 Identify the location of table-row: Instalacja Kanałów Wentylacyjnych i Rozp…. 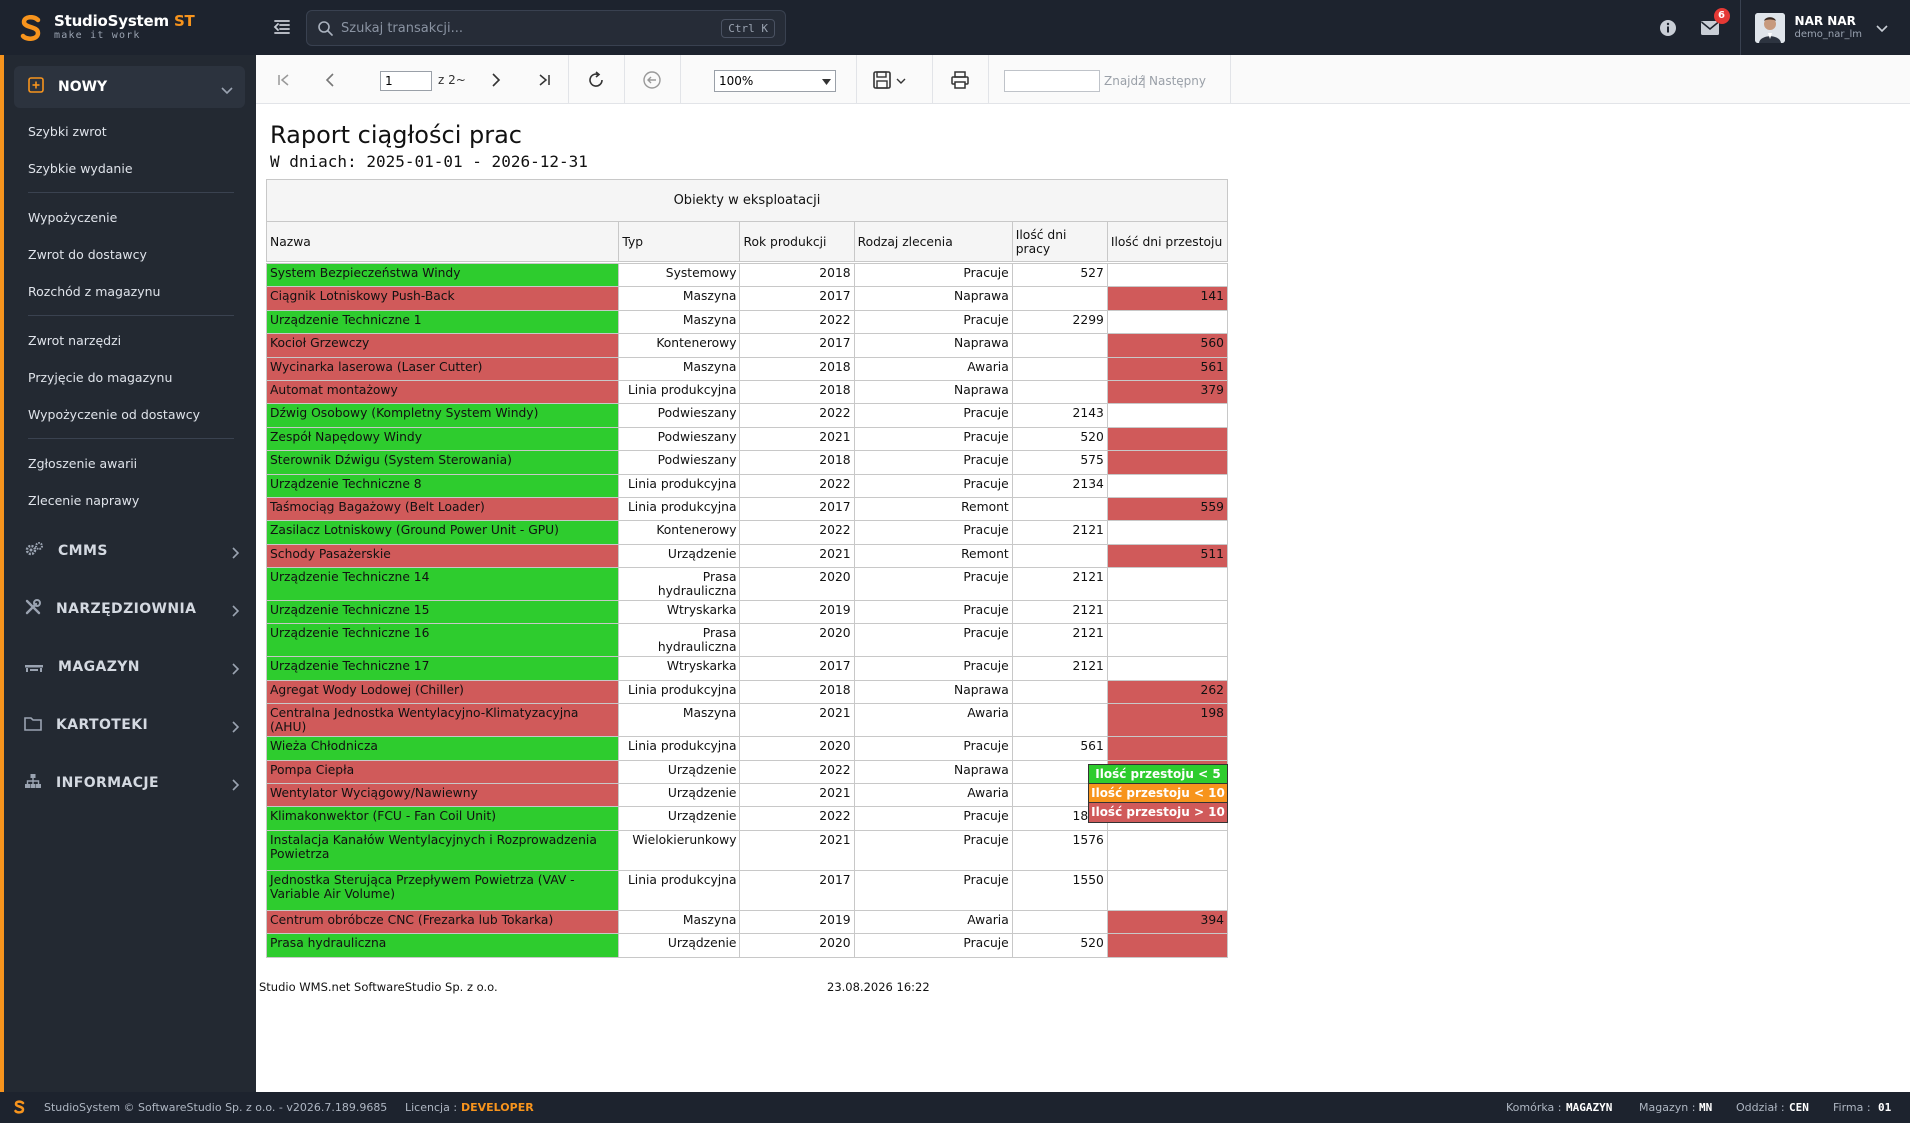
(747, 850).